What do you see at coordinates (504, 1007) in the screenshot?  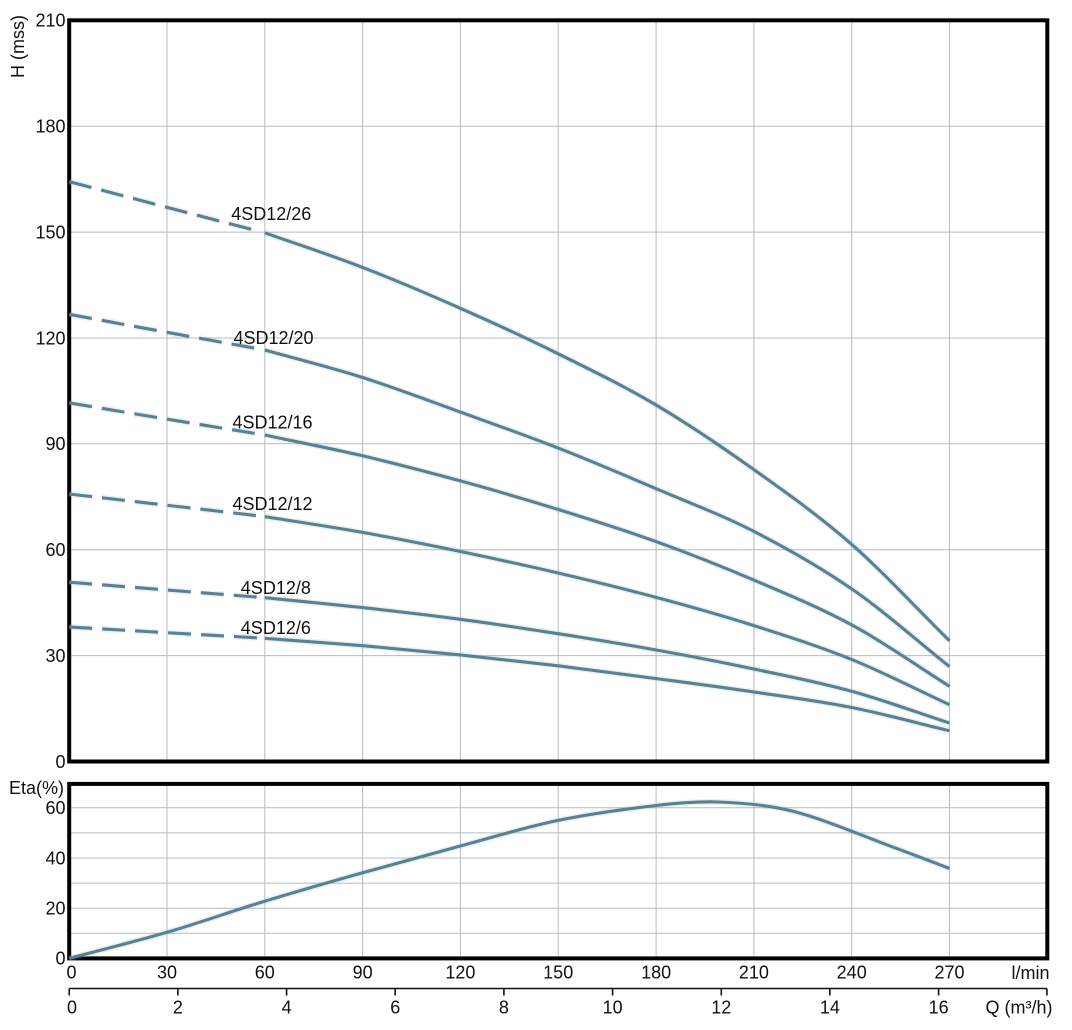 I see `svg-text: 8` at bounding box center [504, 1007].